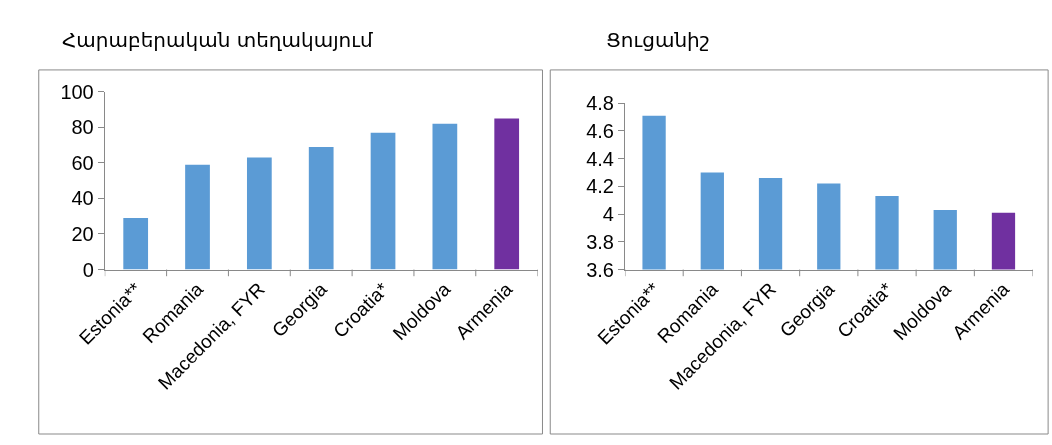 The image size is (1052, 445). What do you see at coordinates (600, 186) in the screenshot?
I see `y-tick-label: 4.2` at bounding box center [600, 186].